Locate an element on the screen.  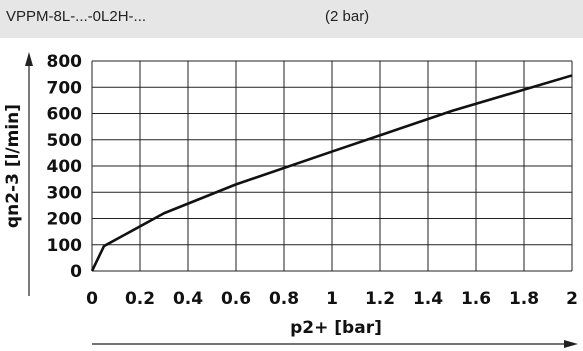
x-tick-label: 0.6 is located at coordinates (236, 299).